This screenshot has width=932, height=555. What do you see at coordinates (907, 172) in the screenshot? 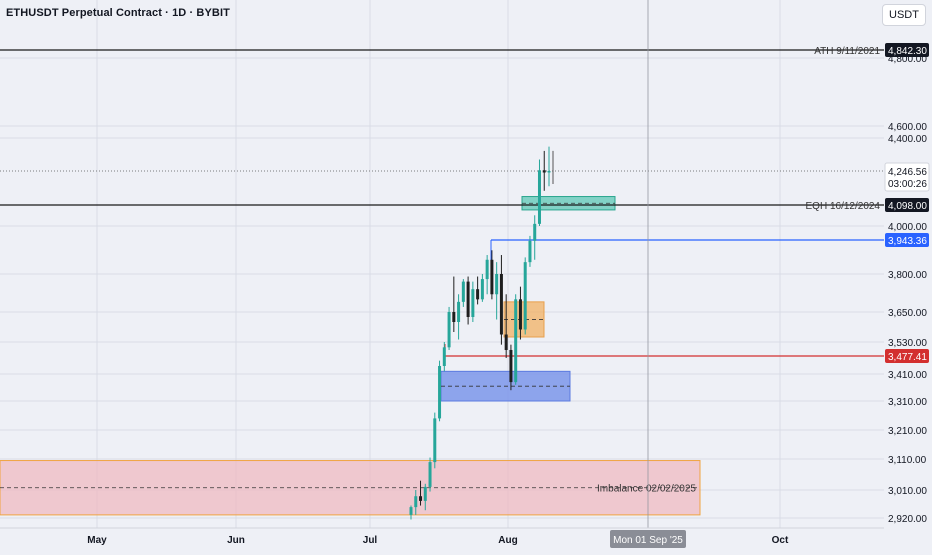
I see `current-price-tag: 4,246.56` at bounding box center [907, 172].